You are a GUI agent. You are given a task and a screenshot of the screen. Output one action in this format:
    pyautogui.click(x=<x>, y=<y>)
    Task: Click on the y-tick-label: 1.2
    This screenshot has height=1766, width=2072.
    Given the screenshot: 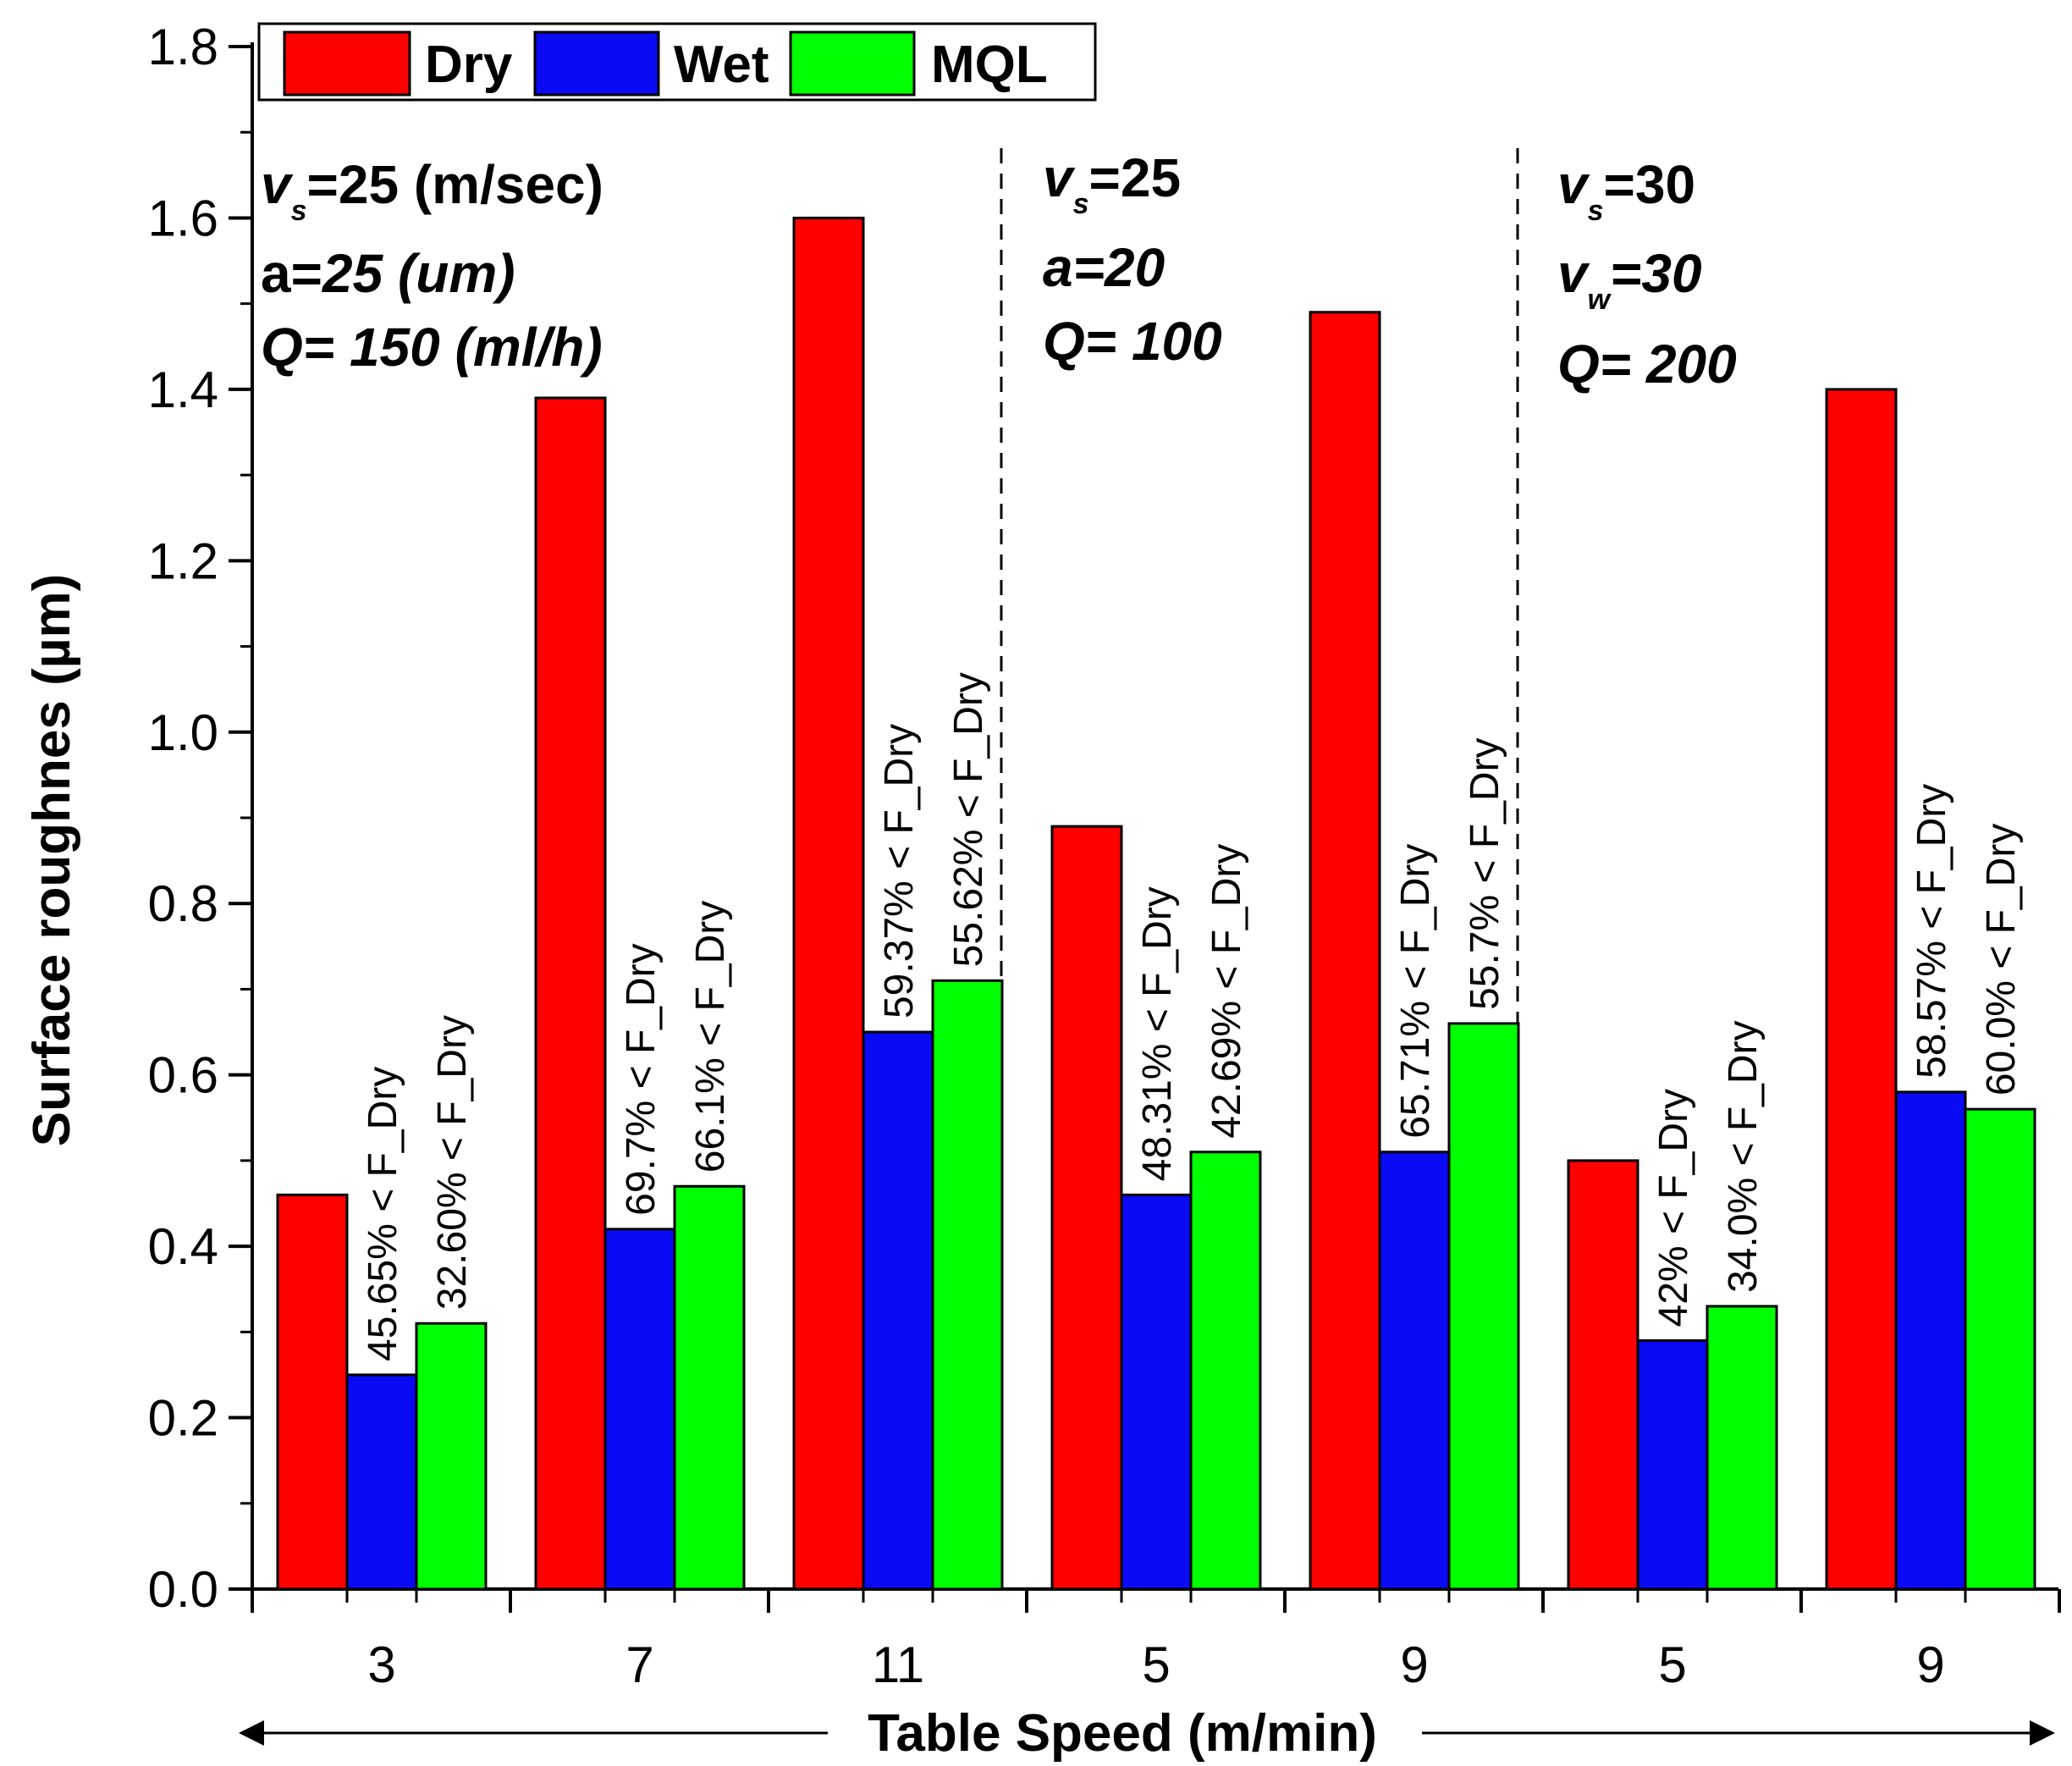 What is the action you would take?
    pyautogui.click(x=183, y=561)
    